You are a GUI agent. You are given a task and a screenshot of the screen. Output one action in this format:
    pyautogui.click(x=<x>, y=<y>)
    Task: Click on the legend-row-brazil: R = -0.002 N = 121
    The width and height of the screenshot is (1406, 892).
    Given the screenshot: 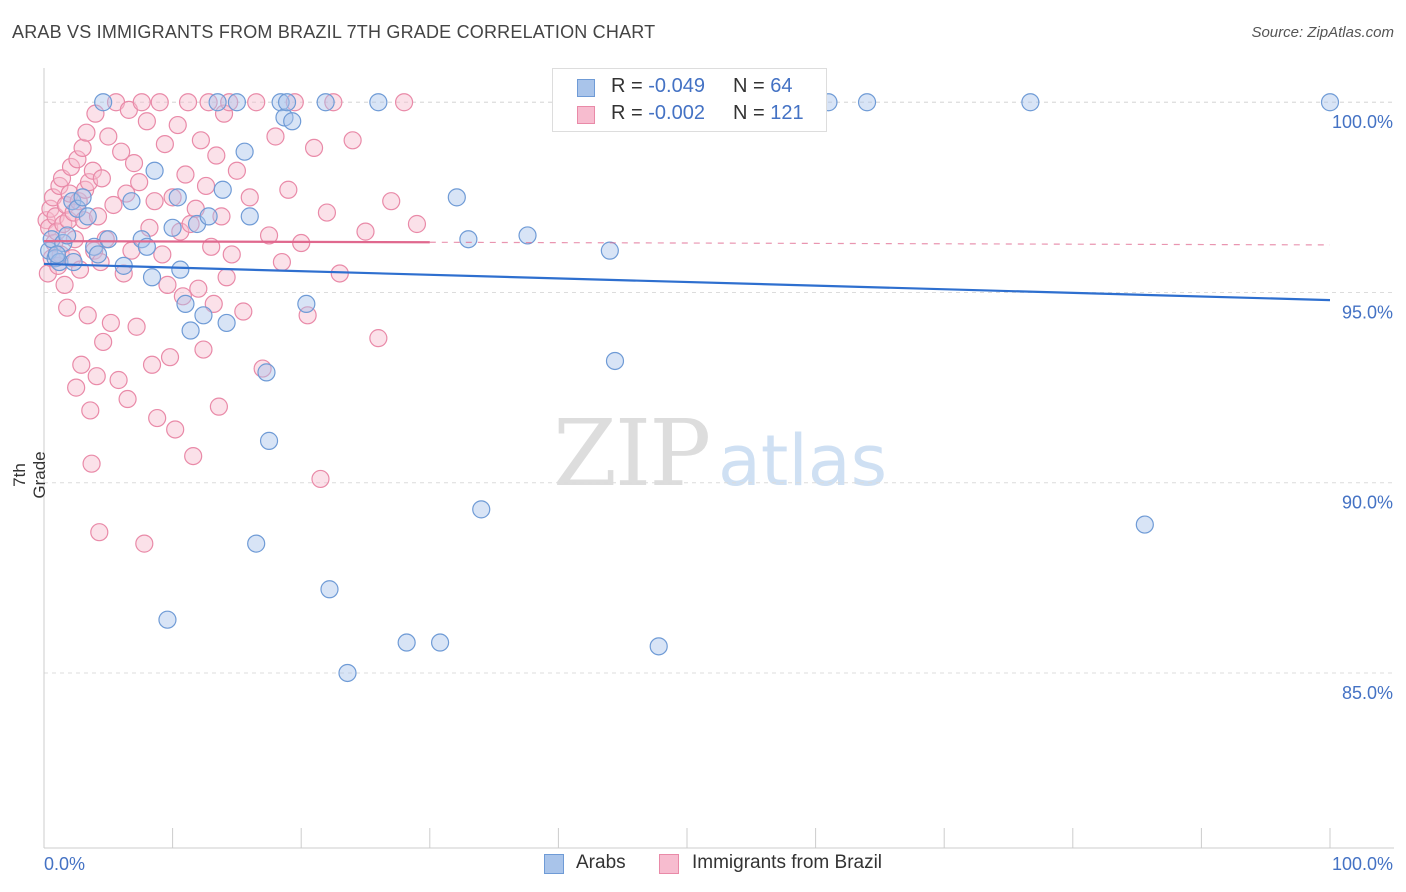 What is the action you would take?
    pyautogui.click(x=689, y=116)
    